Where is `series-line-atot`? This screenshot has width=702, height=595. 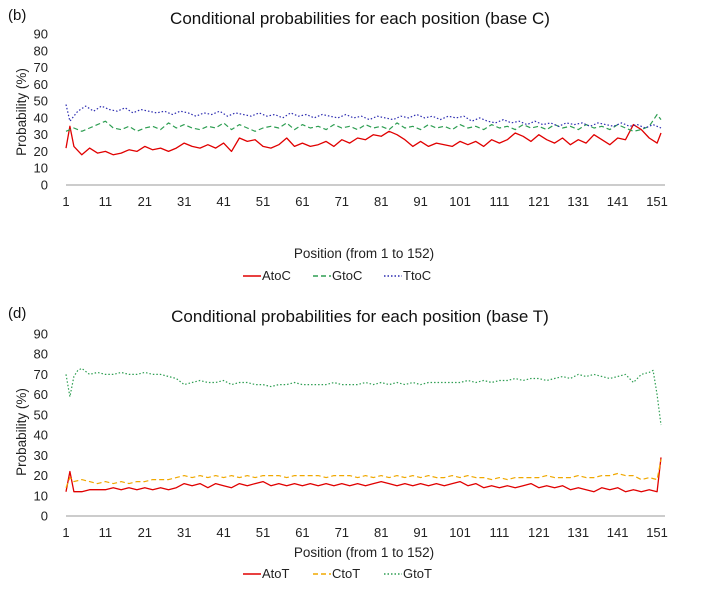 series-line-atot is located at coordinates (363, 475).